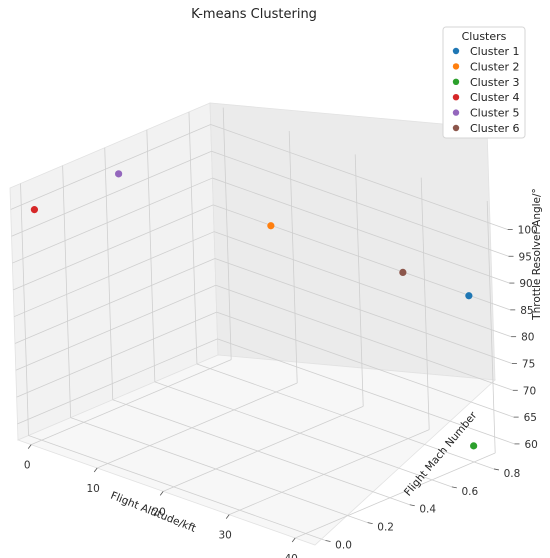 The width and height of the screenshot is (550, 558). I want to click on z-tick-label: 80, so click(527, 338).